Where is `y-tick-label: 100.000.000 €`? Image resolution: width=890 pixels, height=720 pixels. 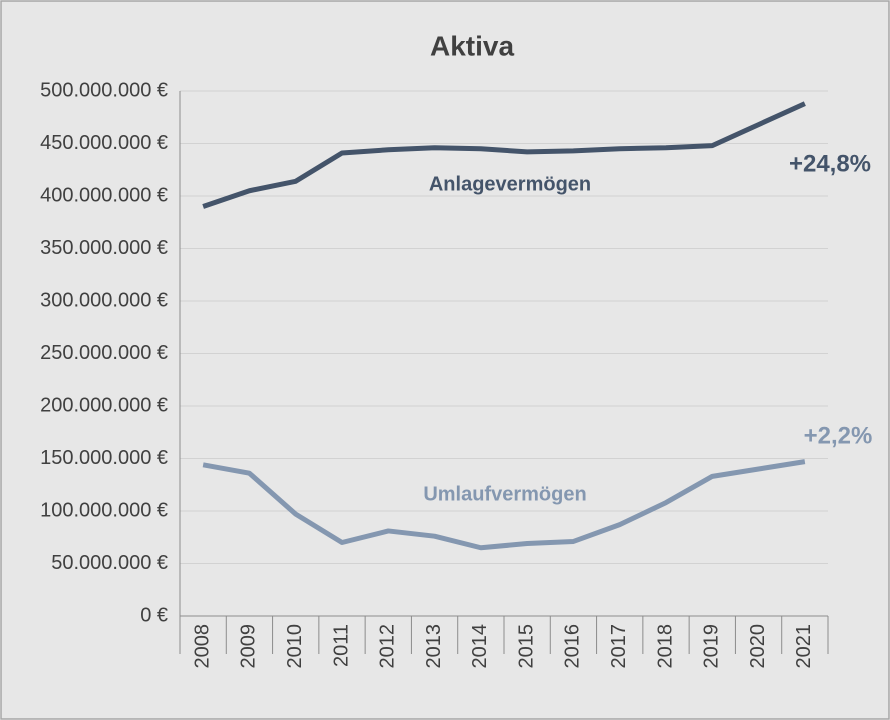 y-tick-label: 100.000.000 € is located at coordinates (104, 510).